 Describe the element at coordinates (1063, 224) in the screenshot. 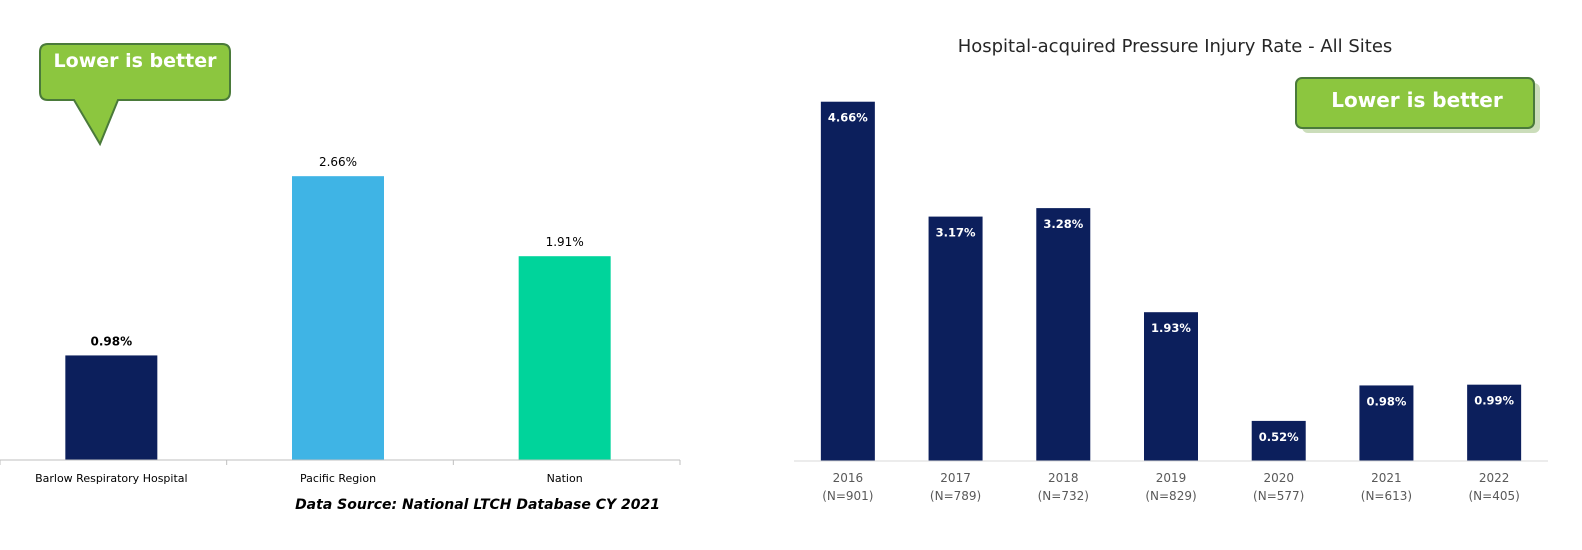

I see `data-label: 3.28%` at that location.